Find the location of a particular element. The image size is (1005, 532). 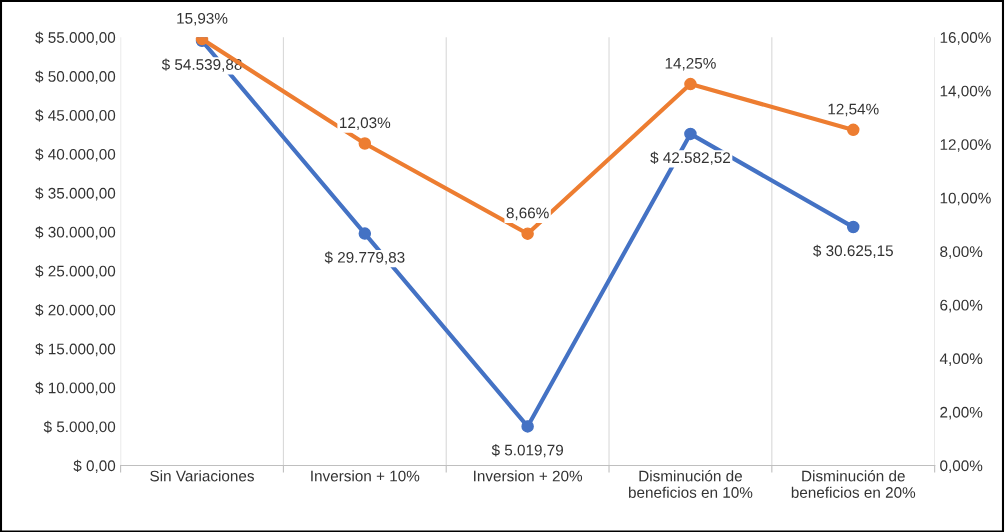

y-tick-label: $ 40.000,00 is located at coordinates (75, 155).